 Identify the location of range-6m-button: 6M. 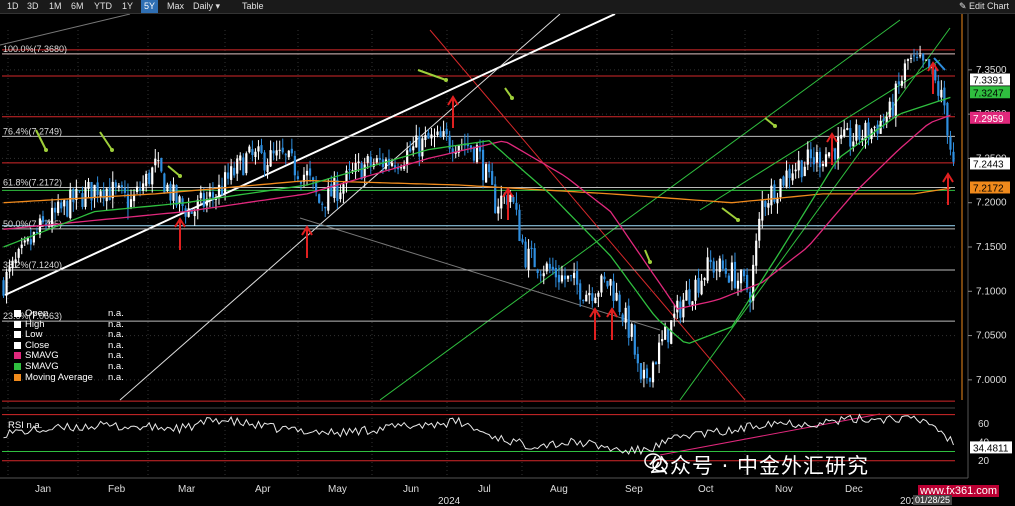
(77, 6).